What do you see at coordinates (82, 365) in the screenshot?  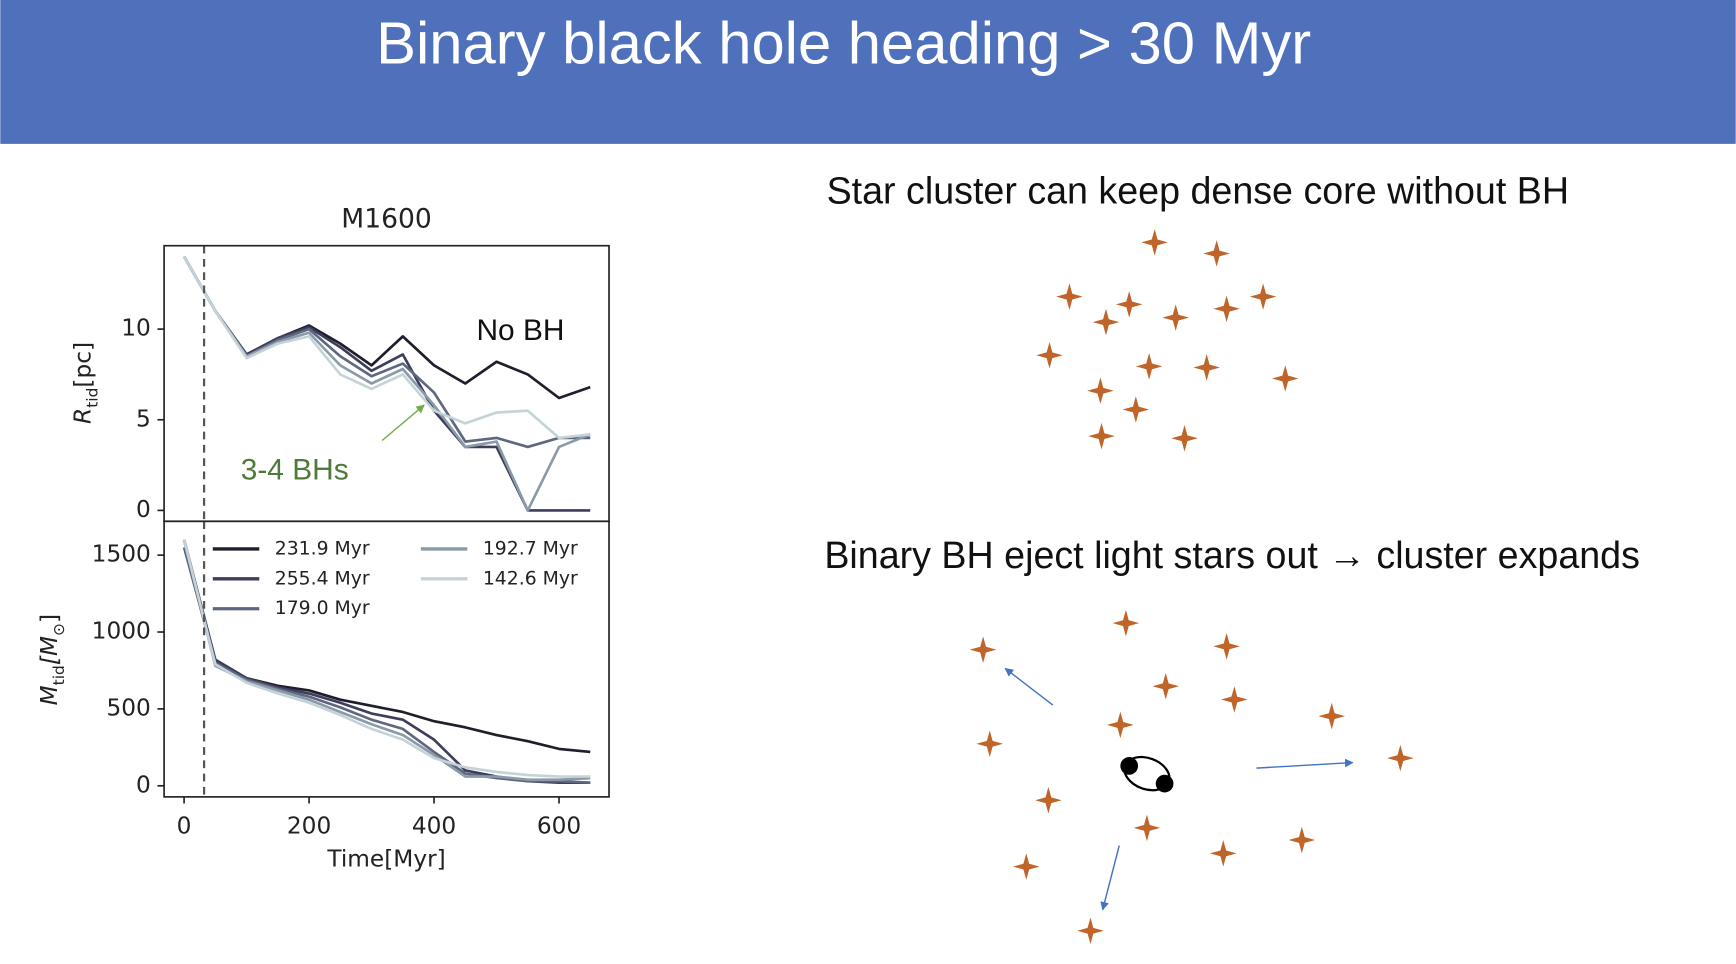 I see `y-label-unit: [pc]` at bounding box center [82, 365].